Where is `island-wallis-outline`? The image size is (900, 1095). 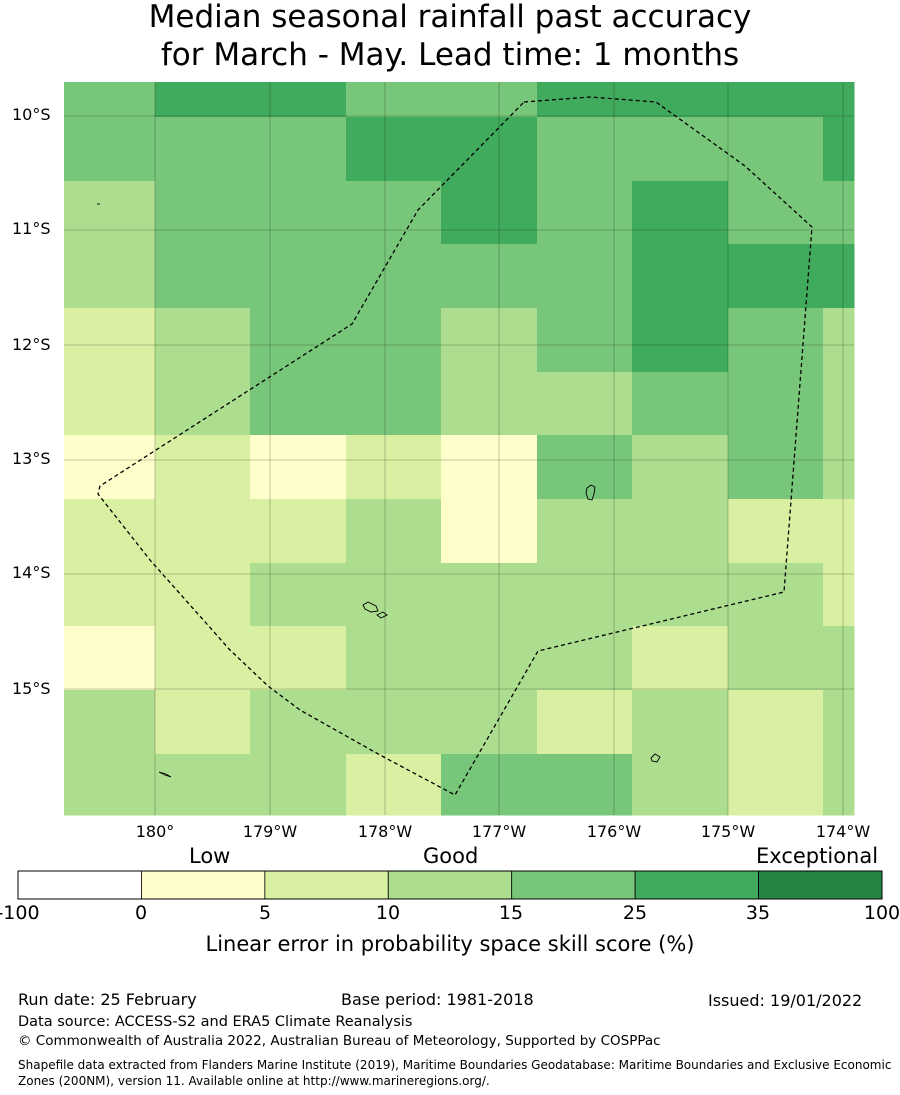 island-wallis-outline is located at coordinates (370, 607).